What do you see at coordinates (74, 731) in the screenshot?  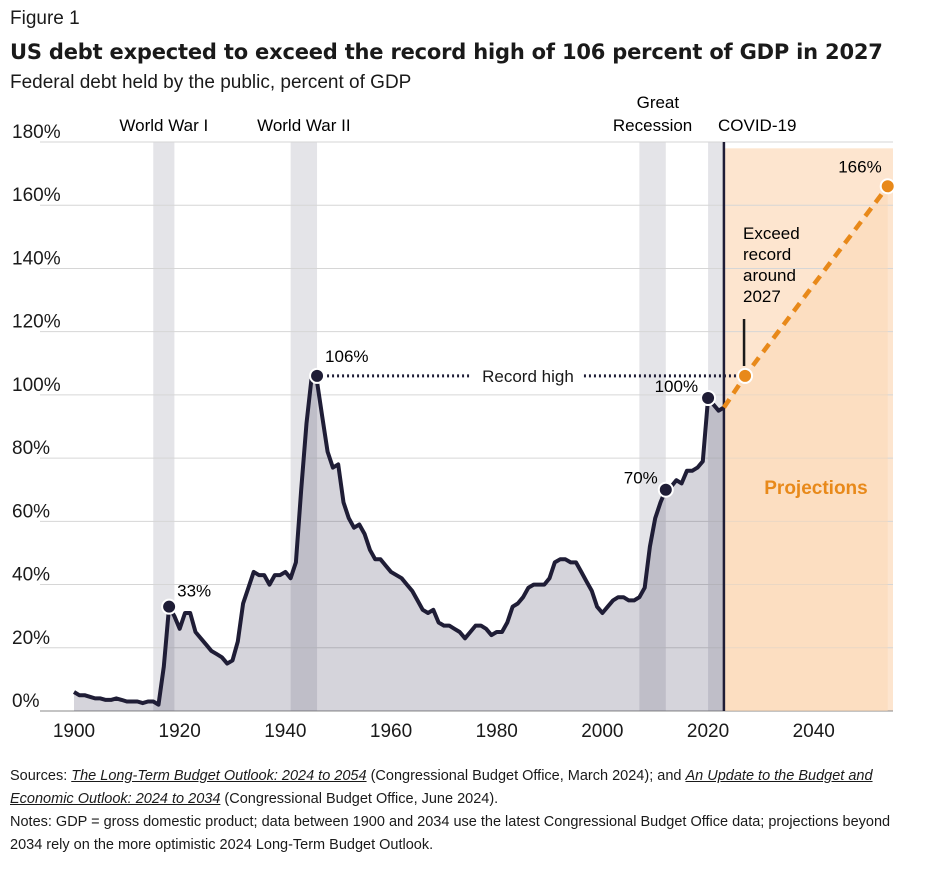 I see `x-tick-label: 1900` at bounding box center [74, 731].